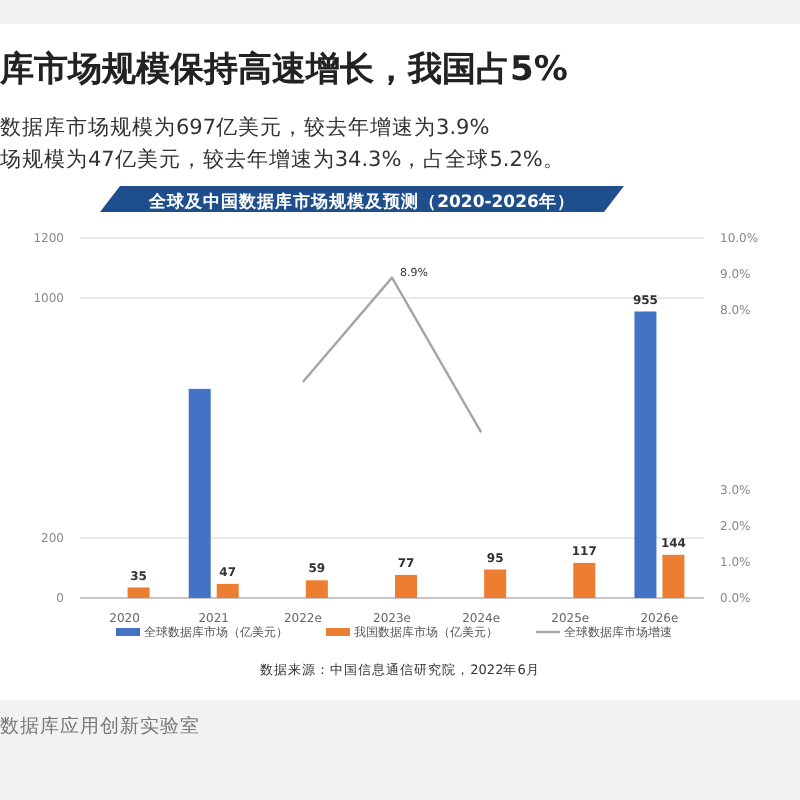 The image size is (800, 800). Describe the element at coordinates (361, 202) in the screenshot. I see `text: 全球及中国数据库市场规模及预测（2020-2026年）` at that location.